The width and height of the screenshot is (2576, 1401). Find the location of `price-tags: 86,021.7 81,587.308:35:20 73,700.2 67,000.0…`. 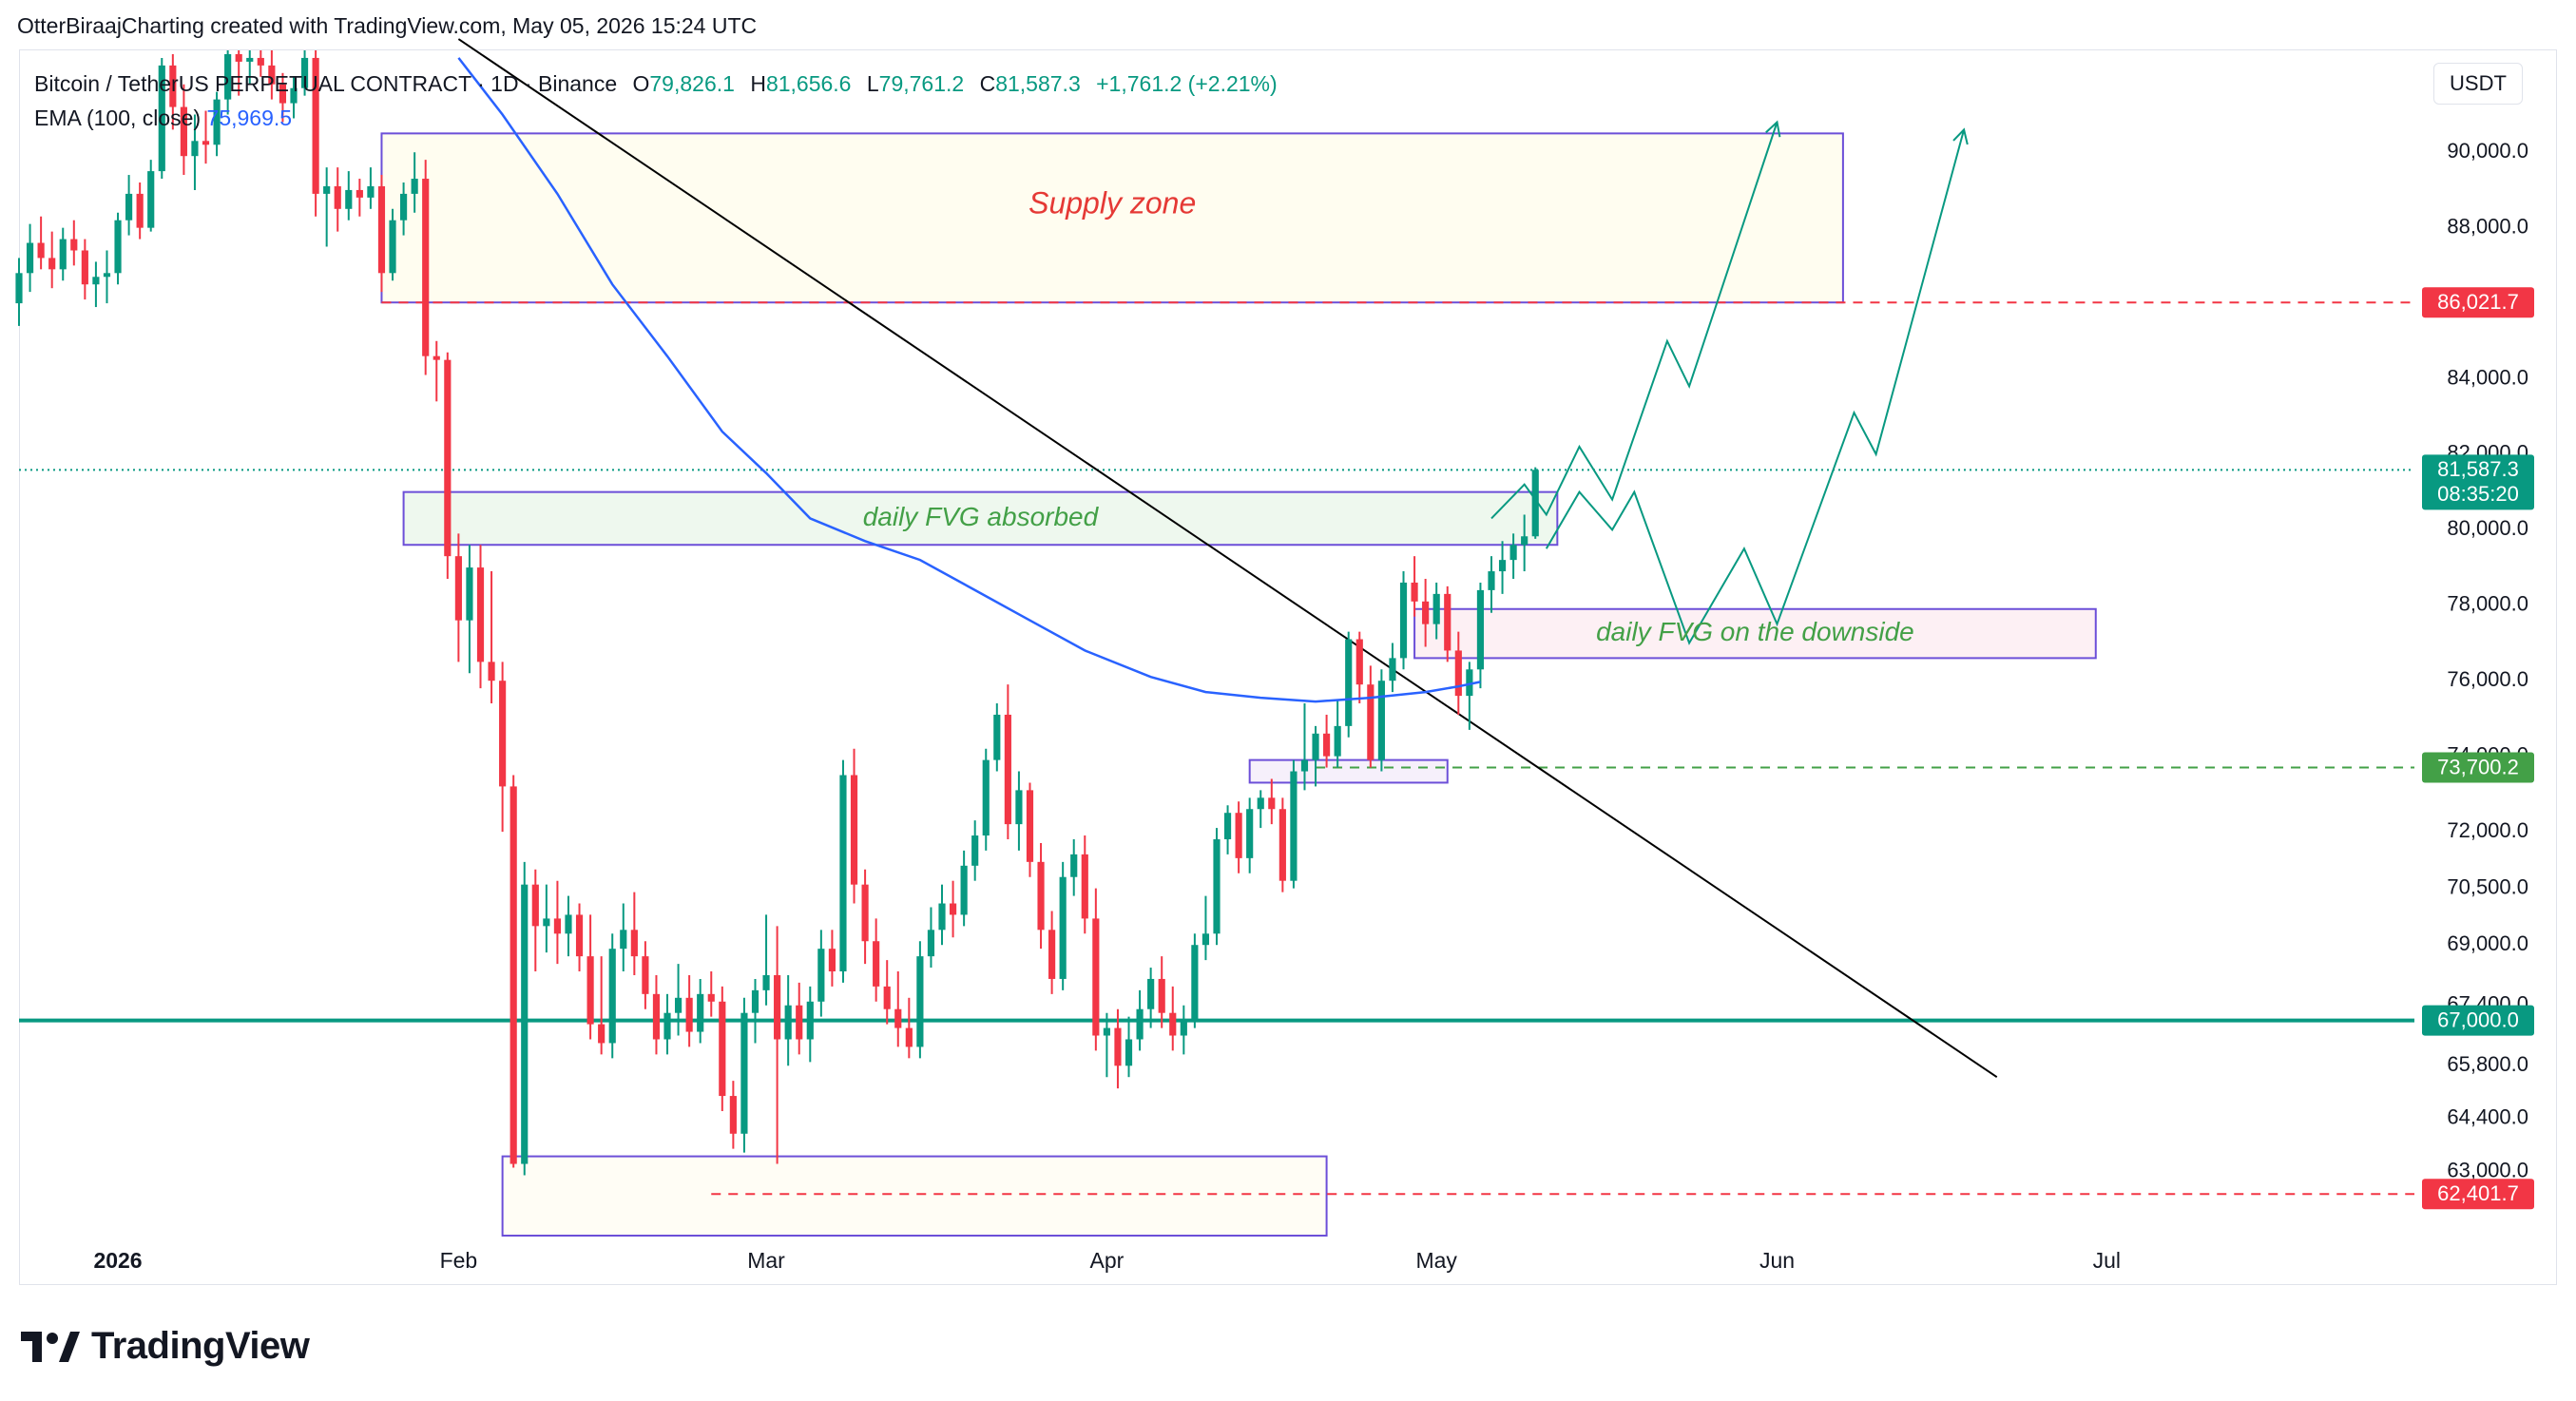

price-tags: 86,021.7 81,587.308:35:20 73,700.2 67,000.0… is located at coordinates (2478, 749).